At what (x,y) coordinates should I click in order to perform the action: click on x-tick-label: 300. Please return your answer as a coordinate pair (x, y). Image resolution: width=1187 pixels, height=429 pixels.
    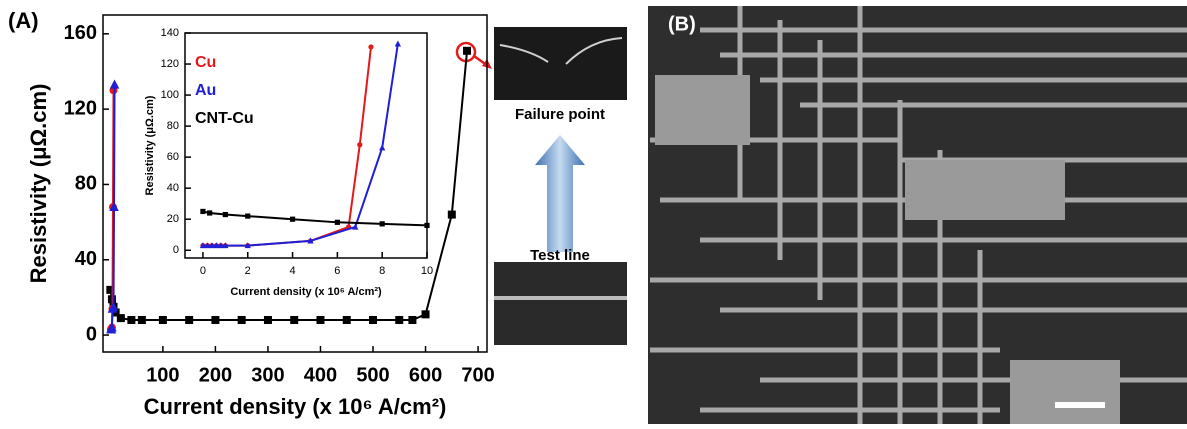
    Looking at the image, I should click on (267, 375).